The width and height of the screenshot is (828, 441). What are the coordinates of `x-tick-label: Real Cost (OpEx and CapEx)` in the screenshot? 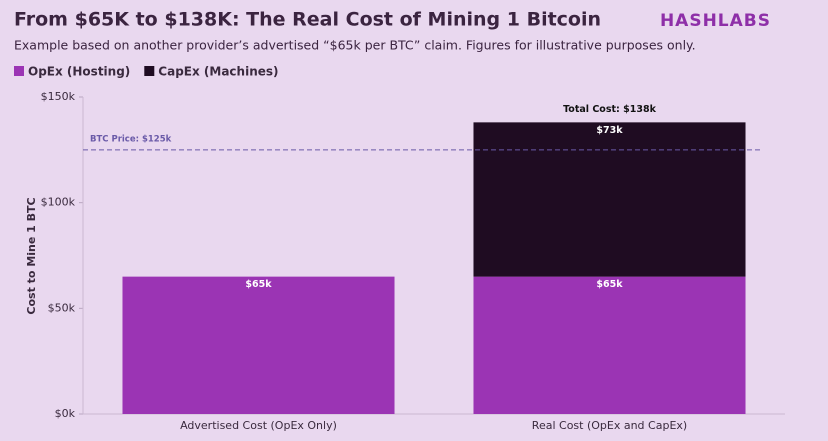 It's located at (609, 425).